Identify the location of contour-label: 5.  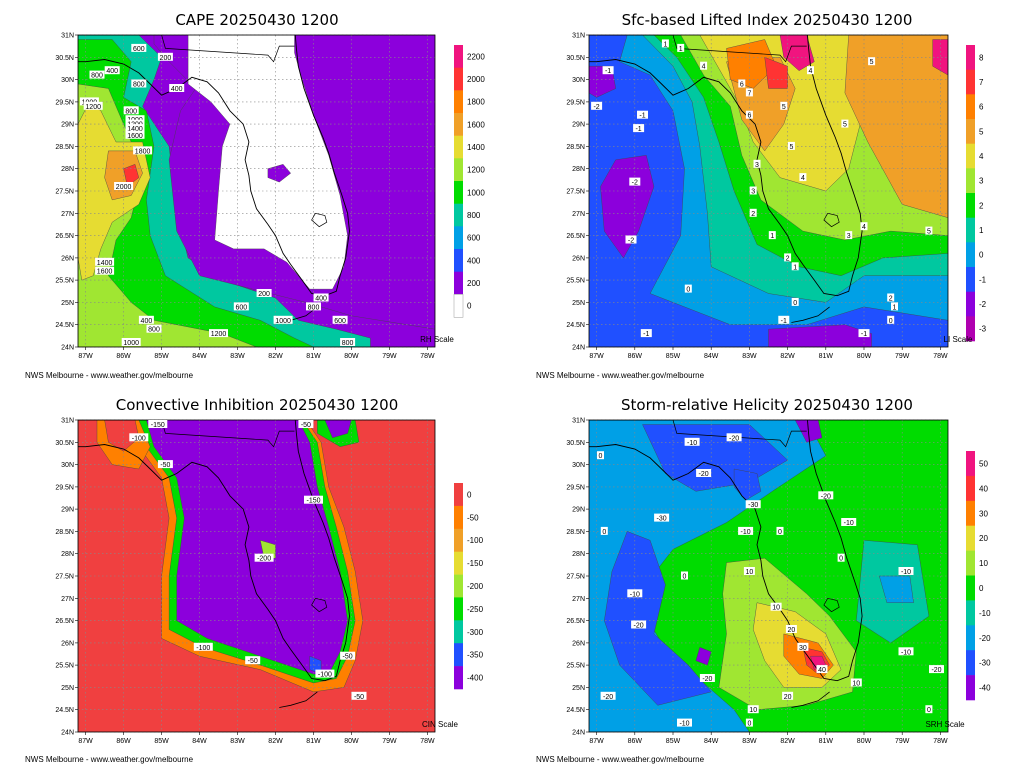
(929, 231).